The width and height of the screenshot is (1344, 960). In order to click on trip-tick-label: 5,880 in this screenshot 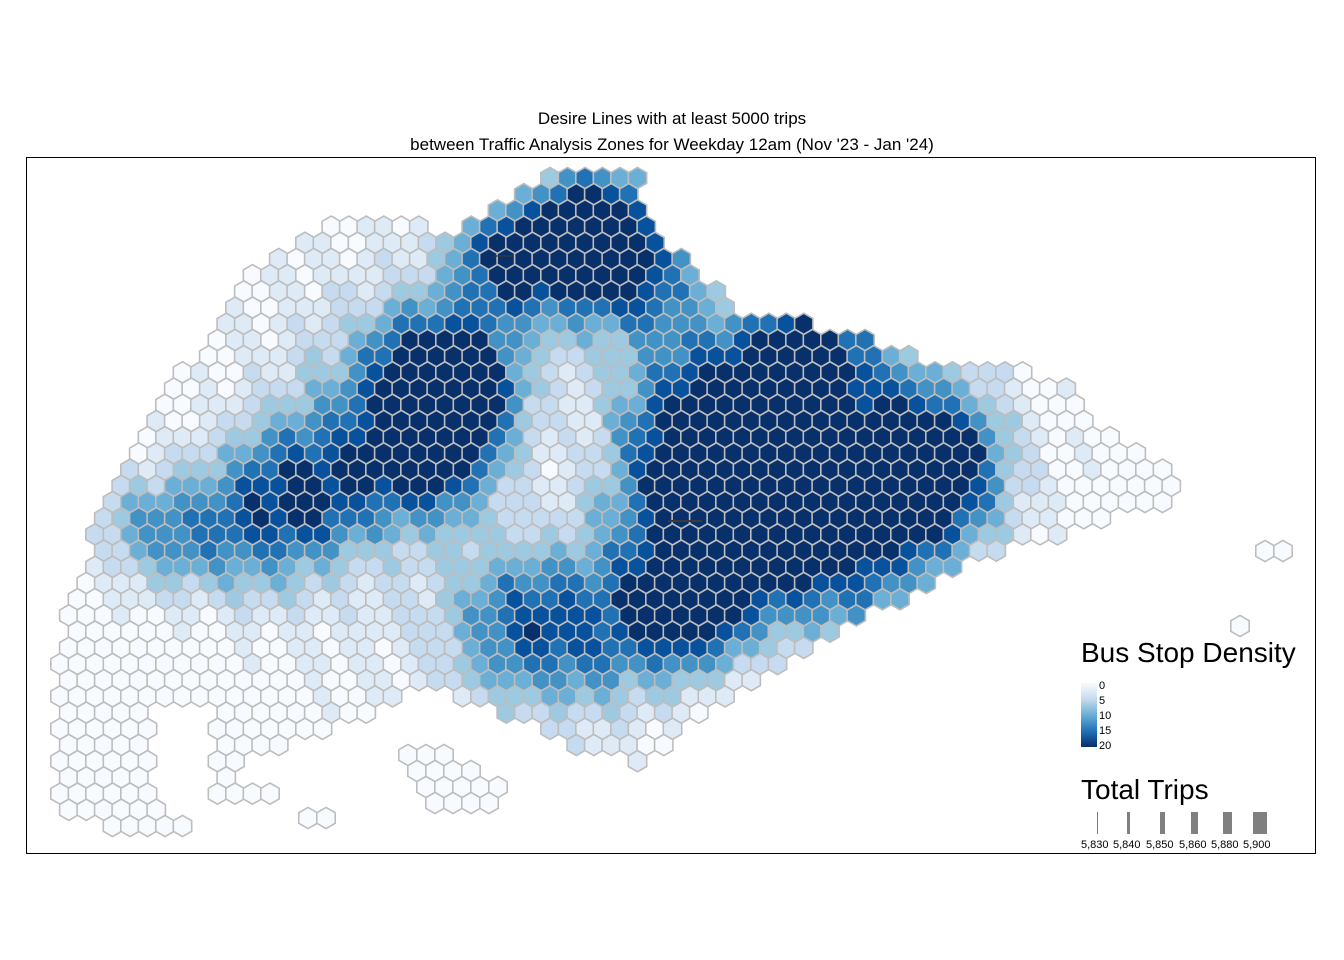, I will do `click(1225, 845)`.